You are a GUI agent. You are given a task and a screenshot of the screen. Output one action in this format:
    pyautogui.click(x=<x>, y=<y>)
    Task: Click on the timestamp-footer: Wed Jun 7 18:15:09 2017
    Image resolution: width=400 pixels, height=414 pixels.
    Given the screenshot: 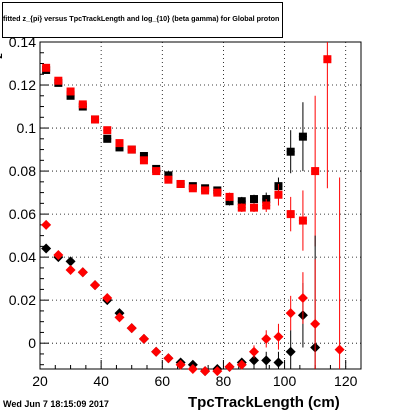 What is the action you would take?
    pyautogui.click(x=56, y=404)
    